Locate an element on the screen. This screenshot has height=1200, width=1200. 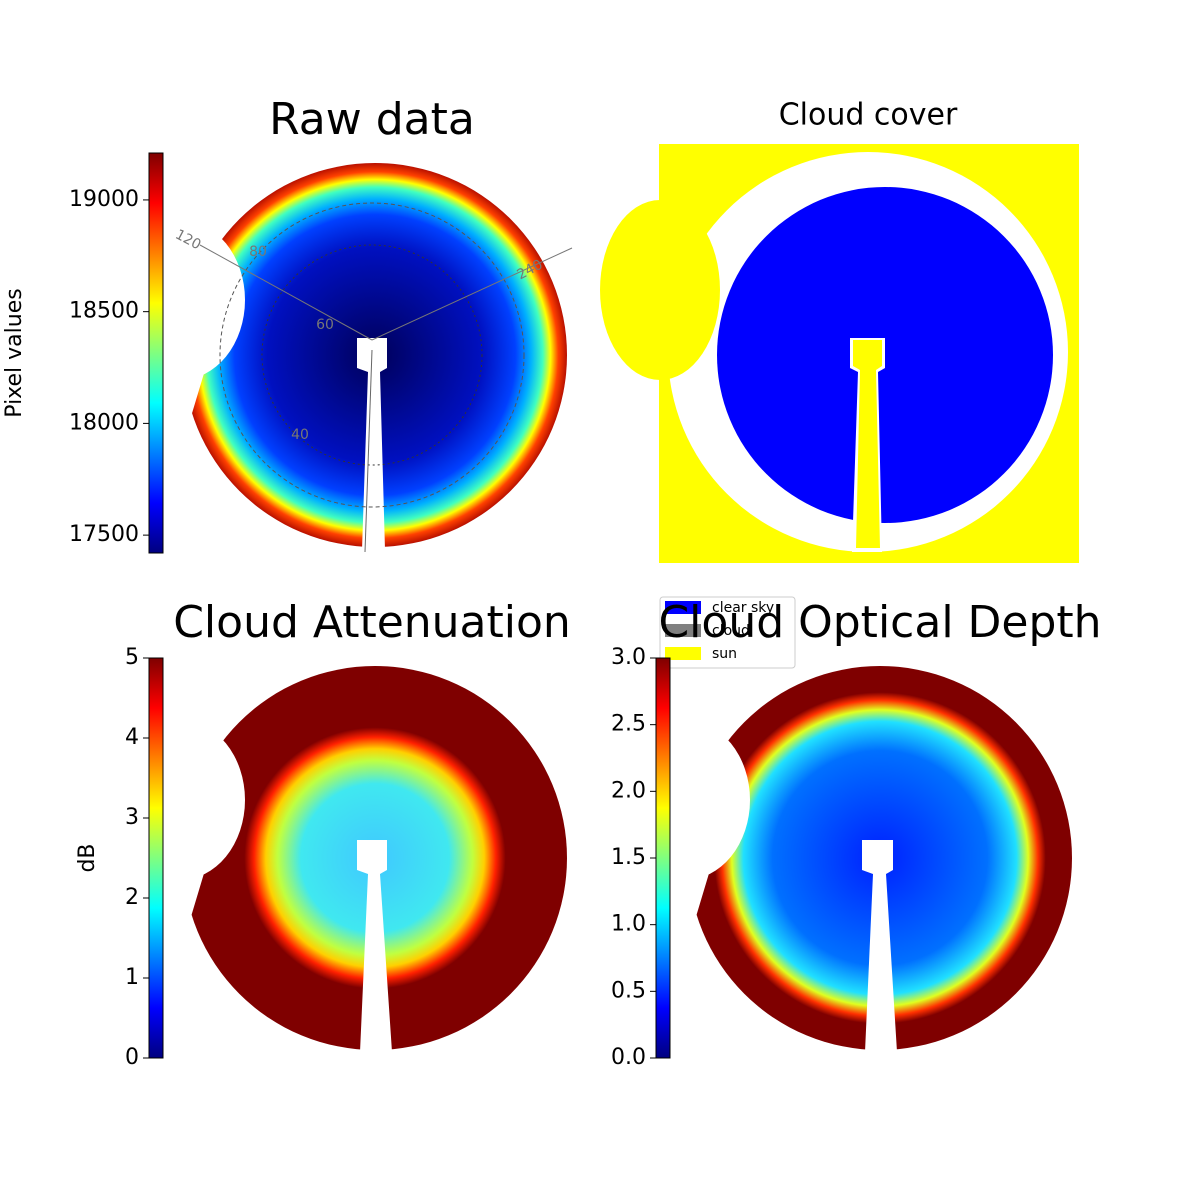
panel-title: Cloud cover is located at coordinates (868, 115).